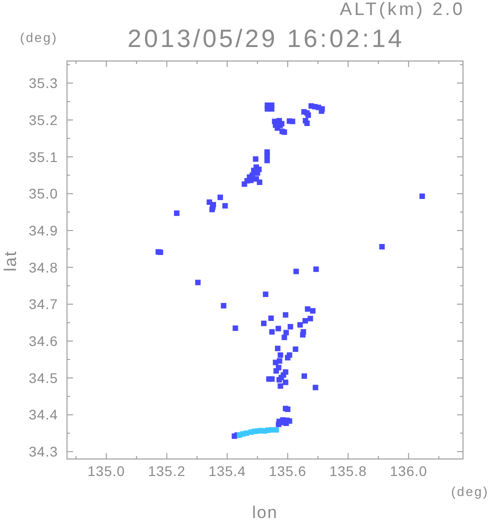 Image resolution: width=491 pixels, height=521 pixels. I want to click on y-tick-label: 35.1, so click(43, 156).